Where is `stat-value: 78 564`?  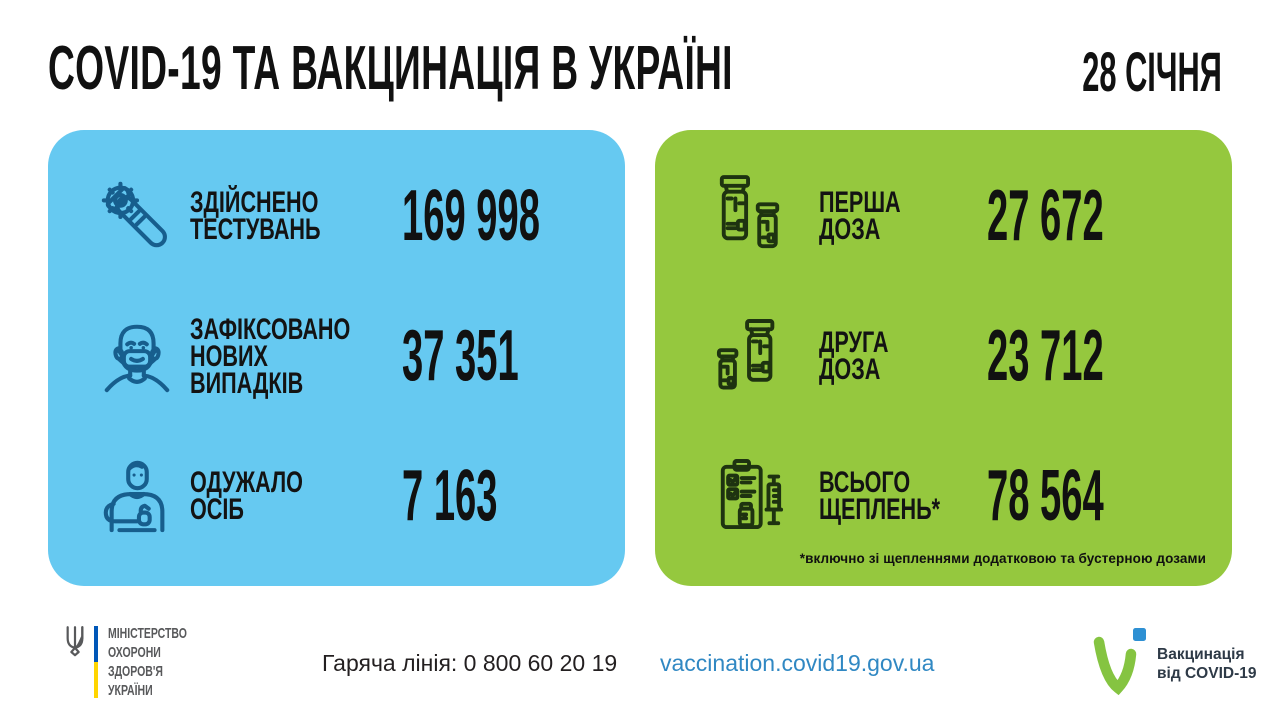
stat-value: 78 564 is located at coordinates (1045, 496).